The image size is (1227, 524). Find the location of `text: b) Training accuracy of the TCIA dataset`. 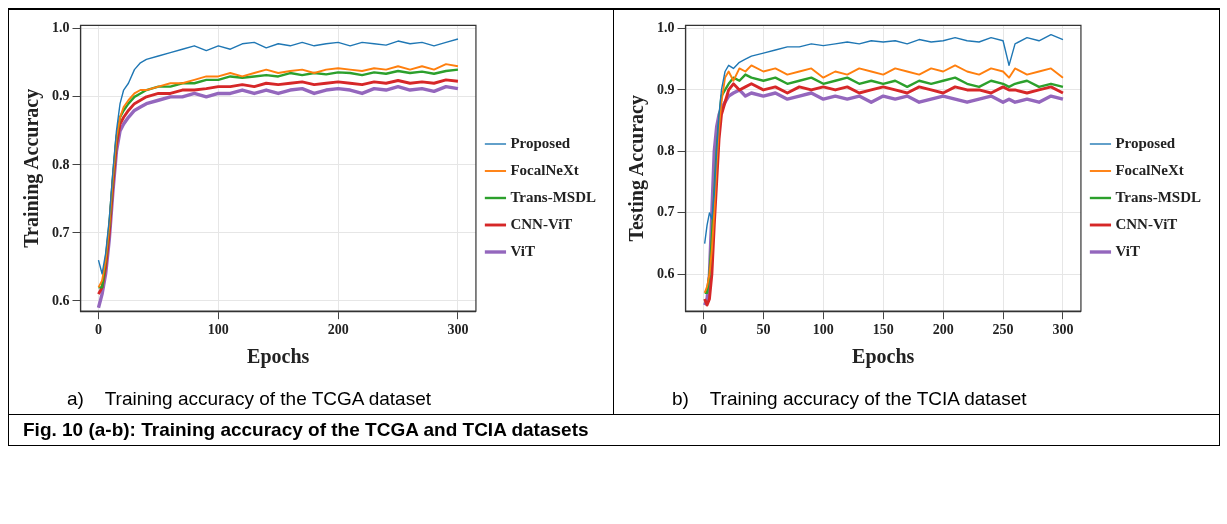

text: b) Training accuracy of the TCIA dataset is located at coordinates (849, 399).